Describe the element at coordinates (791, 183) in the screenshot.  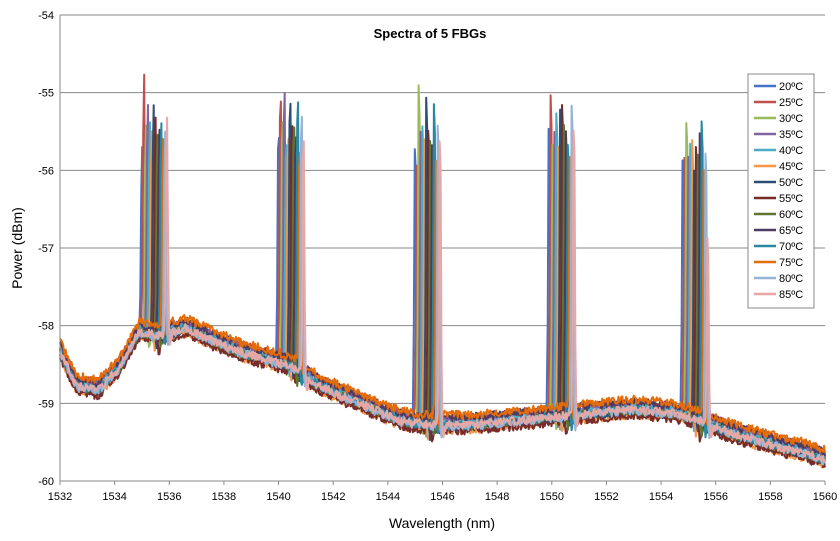
I see `legend-label: 50ºC` at that location.